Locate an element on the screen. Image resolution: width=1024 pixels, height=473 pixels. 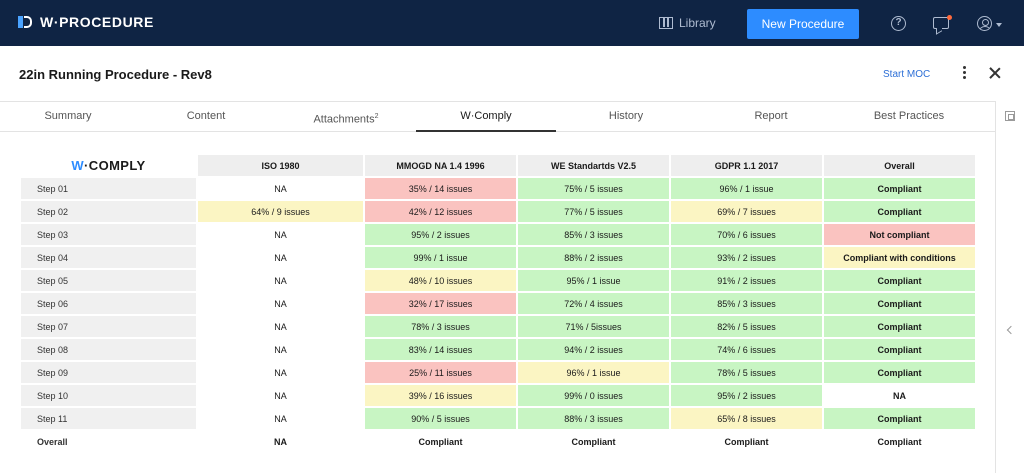
chat-icon is located at coordinates (941, 23).